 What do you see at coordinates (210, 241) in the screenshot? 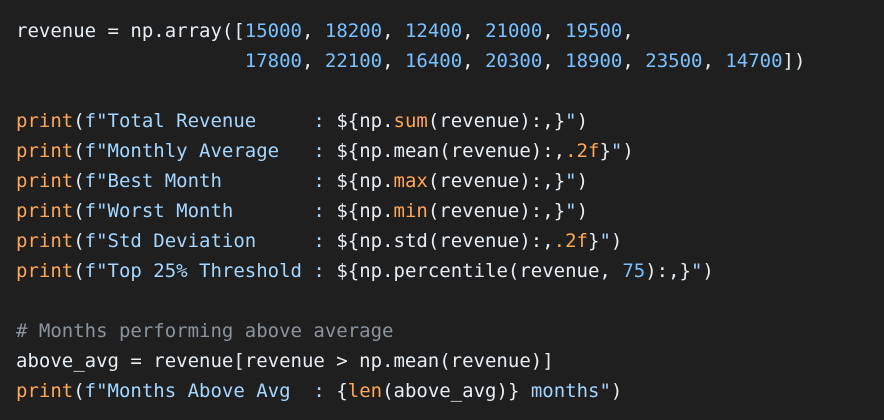
I see `code-token: f"Std Deviation :` at bounding box center [210, 241].